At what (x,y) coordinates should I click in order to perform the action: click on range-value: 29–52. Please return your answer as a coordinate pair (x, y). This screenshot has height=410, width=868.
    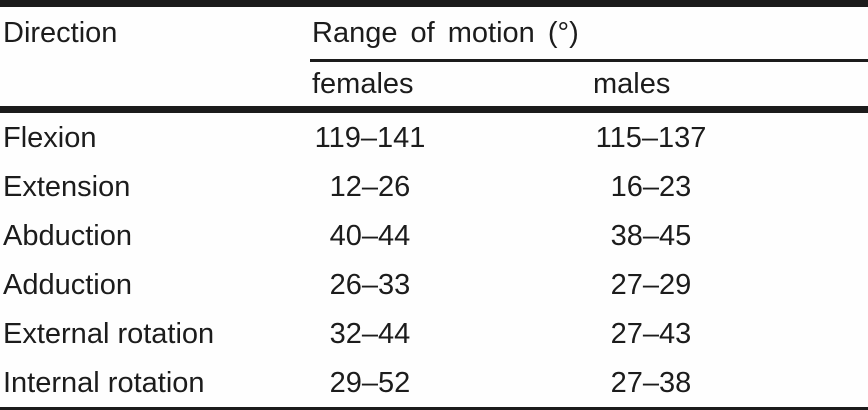
    Looking at the image, I should click on (370, 382).